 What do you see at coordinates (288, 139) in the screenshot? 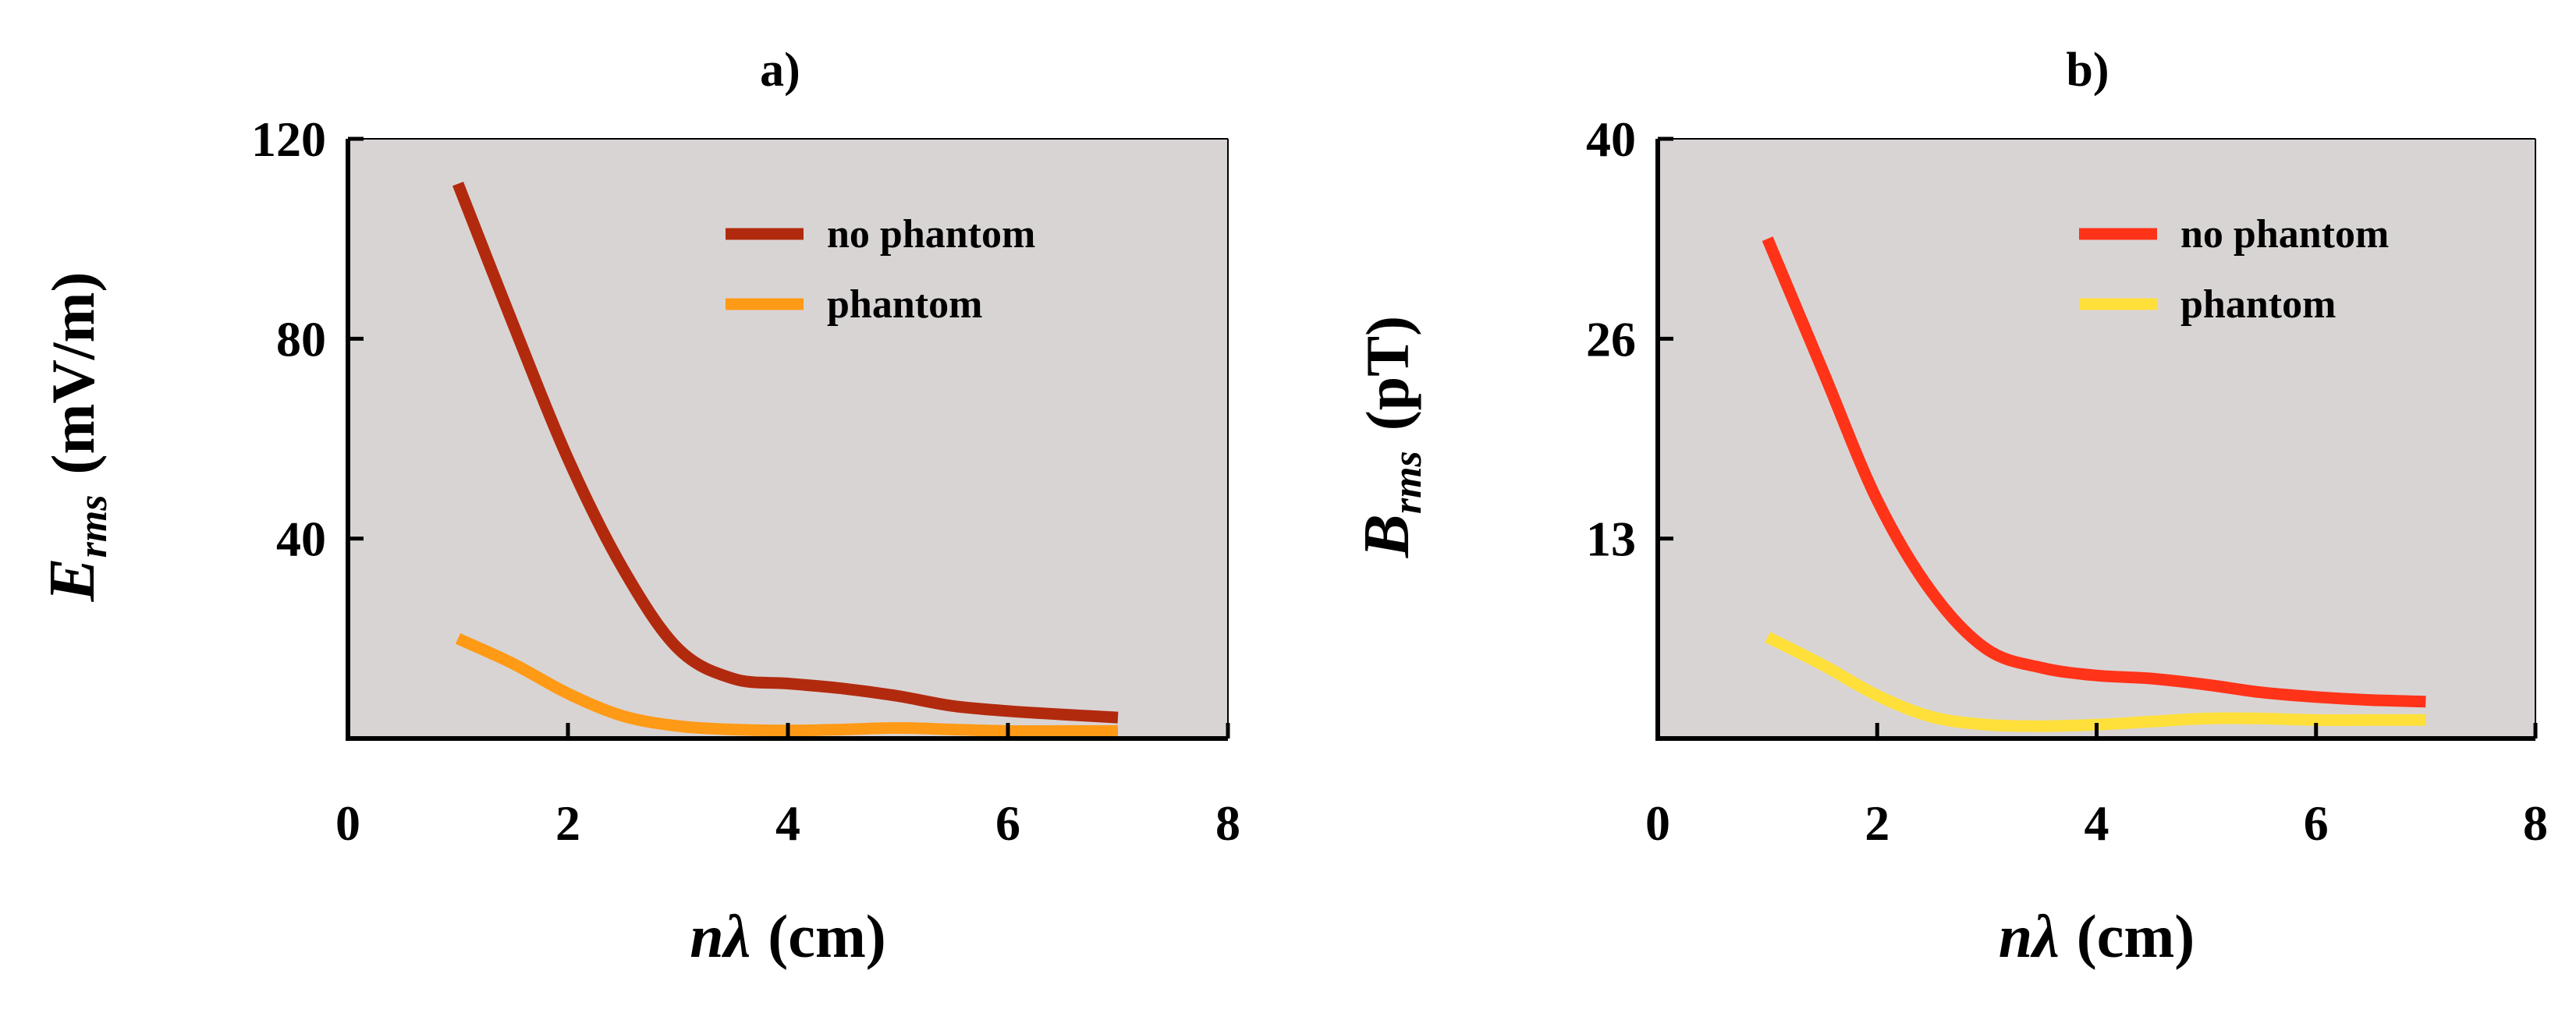
I see `y-tick-label: 120` at bounding box center [288, 139].